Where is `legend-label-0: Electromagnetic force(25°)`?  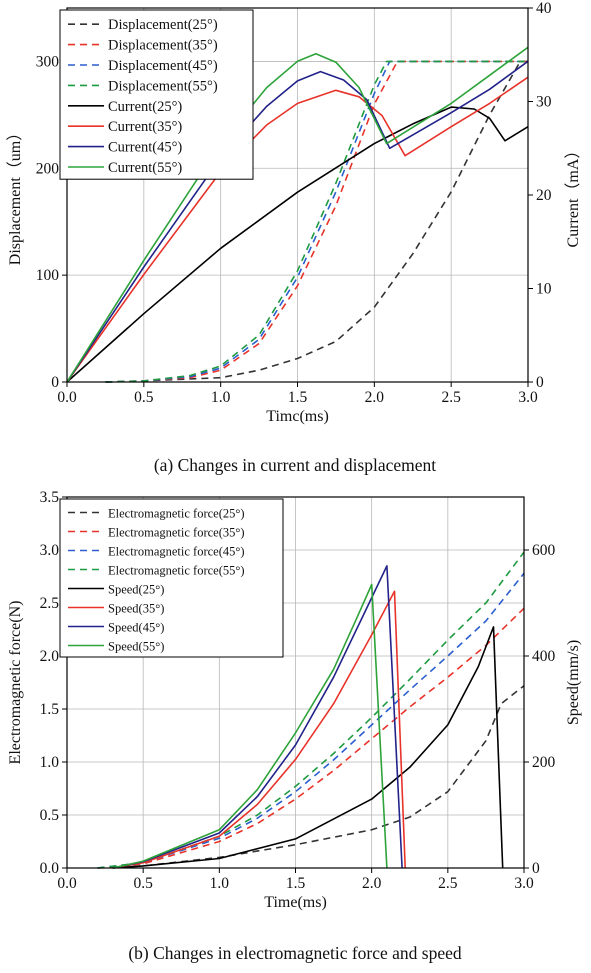
legend-label-0: Electromagnetic force(25°) is located at coordinates (176, 514).